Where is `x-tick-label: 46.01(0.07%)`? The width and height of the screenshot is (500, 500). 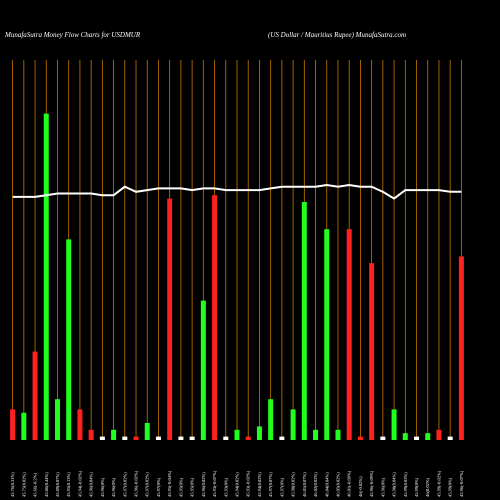 x-tick-label: 46.01(0.07%) is located at coordinates (304, 484).